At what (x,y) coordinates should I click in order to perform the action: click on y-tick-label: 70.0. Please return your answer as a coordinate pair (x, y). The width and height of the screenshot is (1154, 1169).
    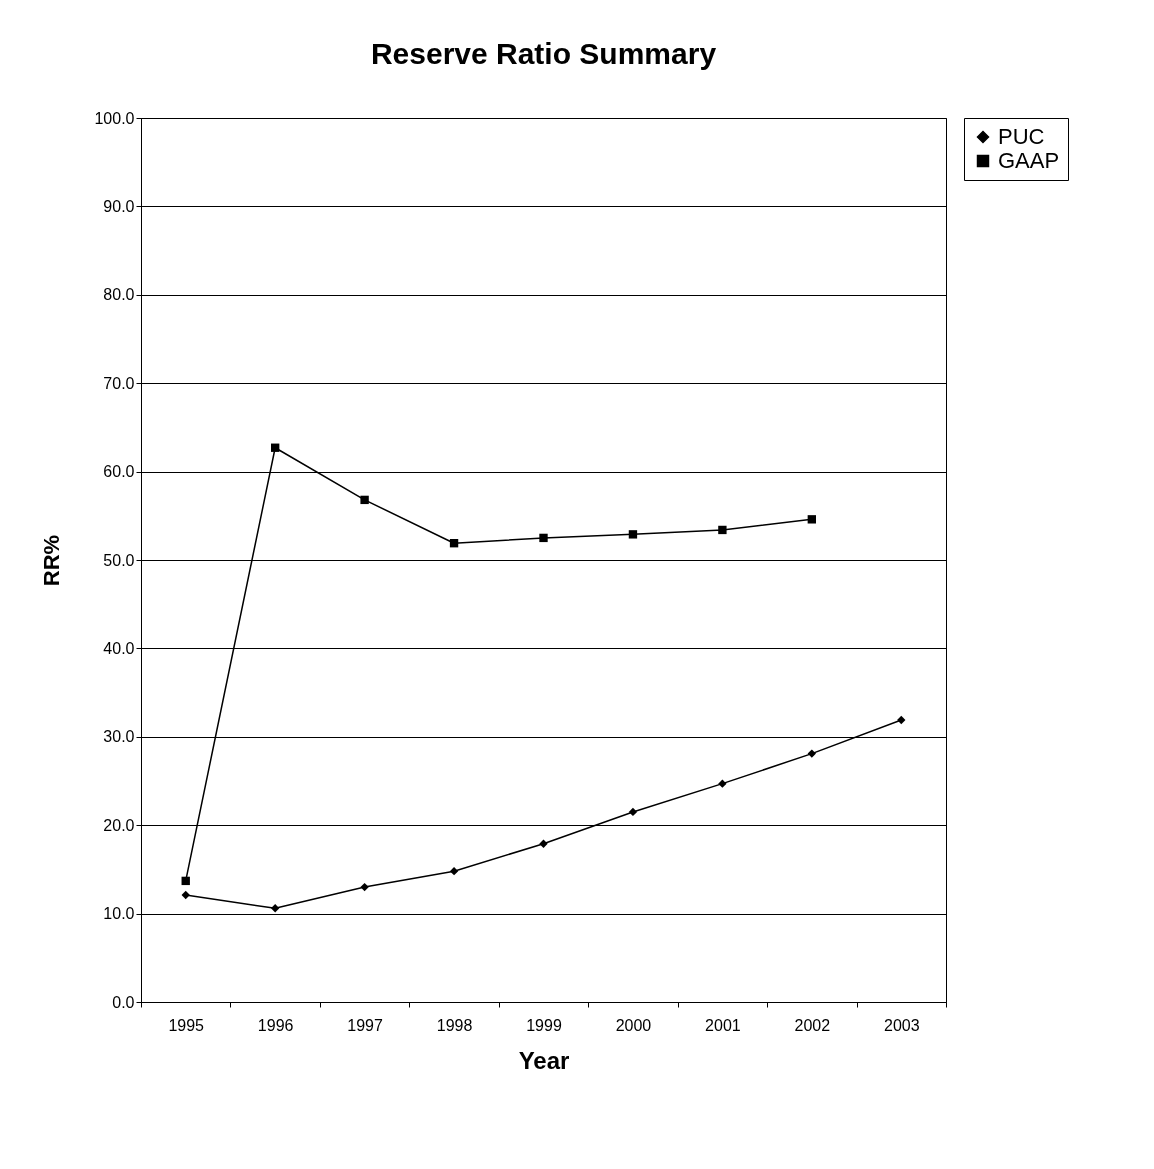
    Looking at the image, I should click on (119, 383).